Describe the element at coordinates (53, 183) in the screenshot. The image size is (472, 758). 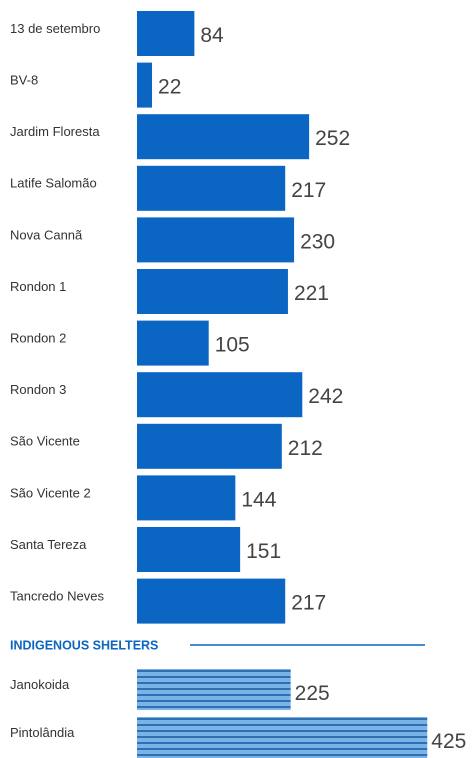
I see `category-label: Latife Salomão` at that location.